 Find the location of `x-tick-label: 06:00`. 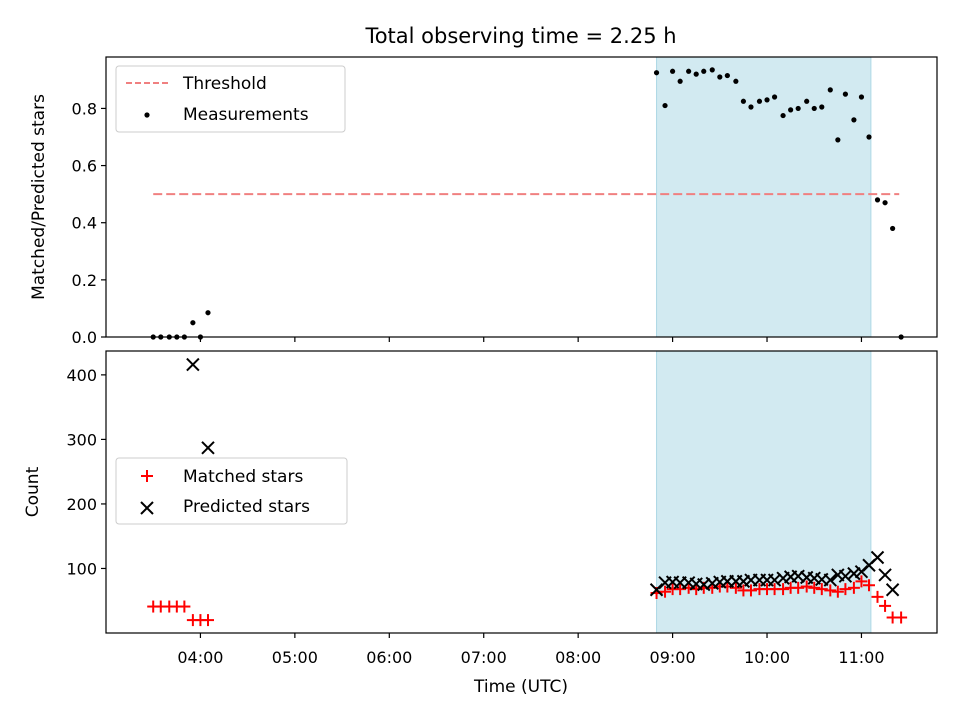

x-tick-label: 06:00 is located at coordinates (389, 657).